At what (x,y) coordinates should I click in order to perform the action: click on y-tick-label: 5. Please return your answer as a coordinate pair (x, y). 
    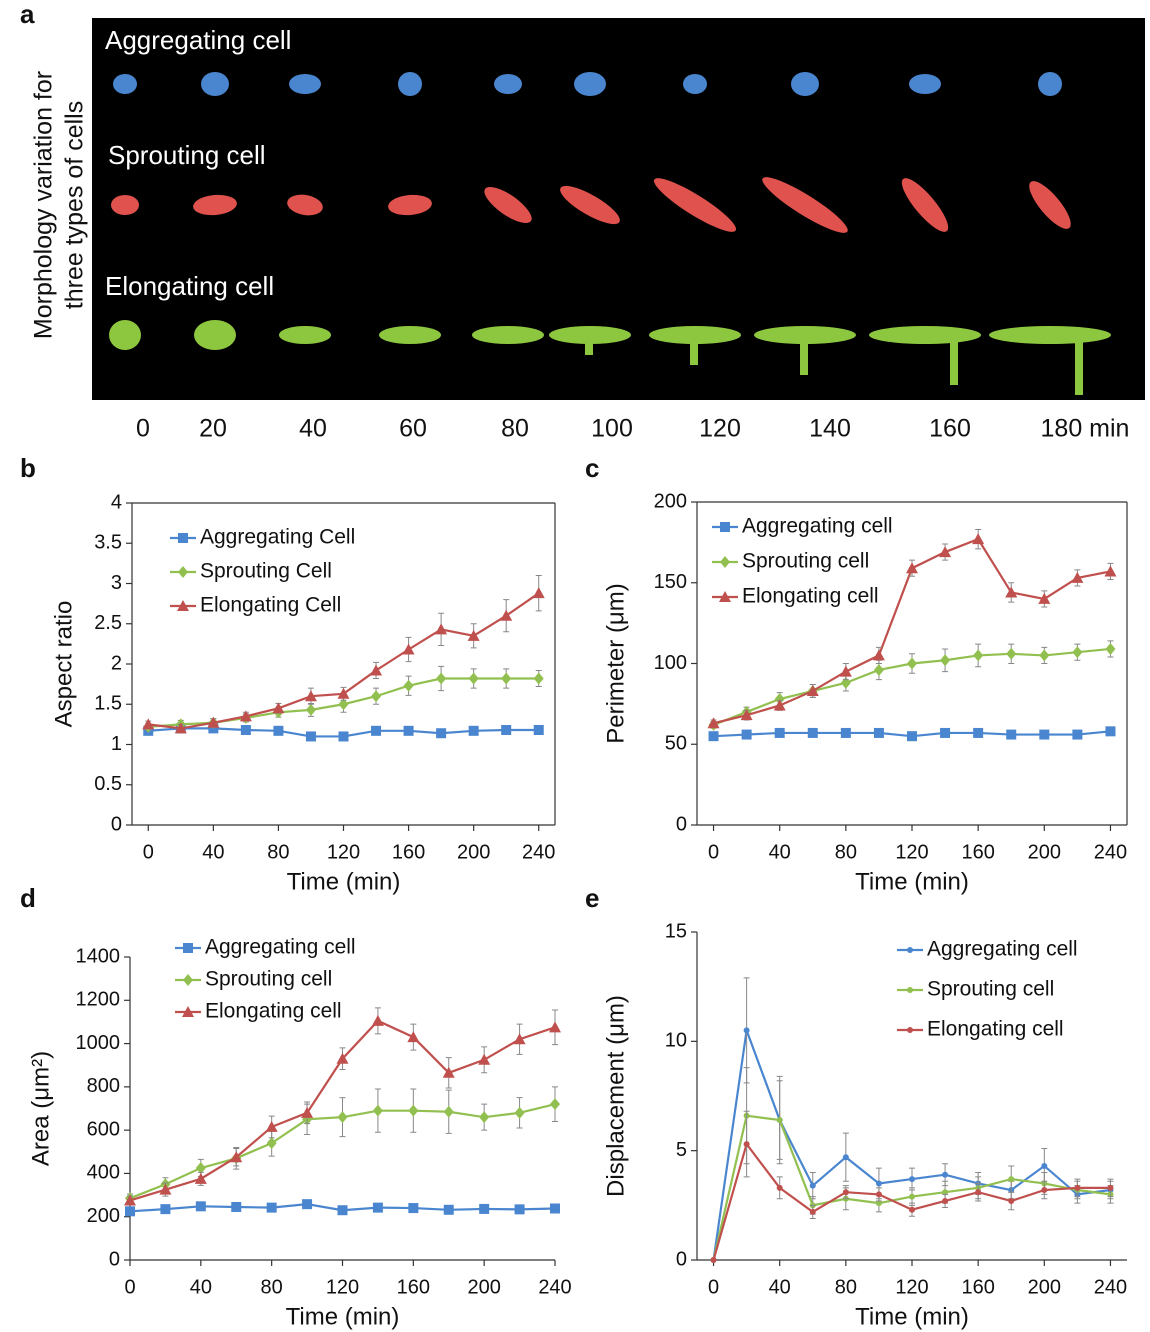
    Looking at the image, I should click on (681, 1150).